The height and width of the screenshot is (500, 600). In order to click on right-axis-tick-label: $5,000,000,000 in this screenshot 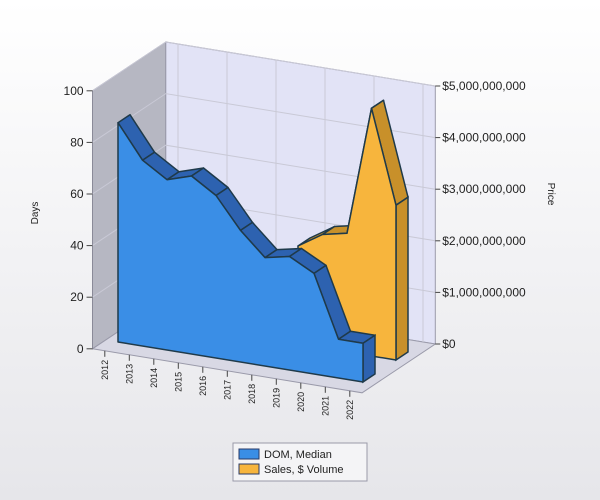, I will do `click(484, 86)`.